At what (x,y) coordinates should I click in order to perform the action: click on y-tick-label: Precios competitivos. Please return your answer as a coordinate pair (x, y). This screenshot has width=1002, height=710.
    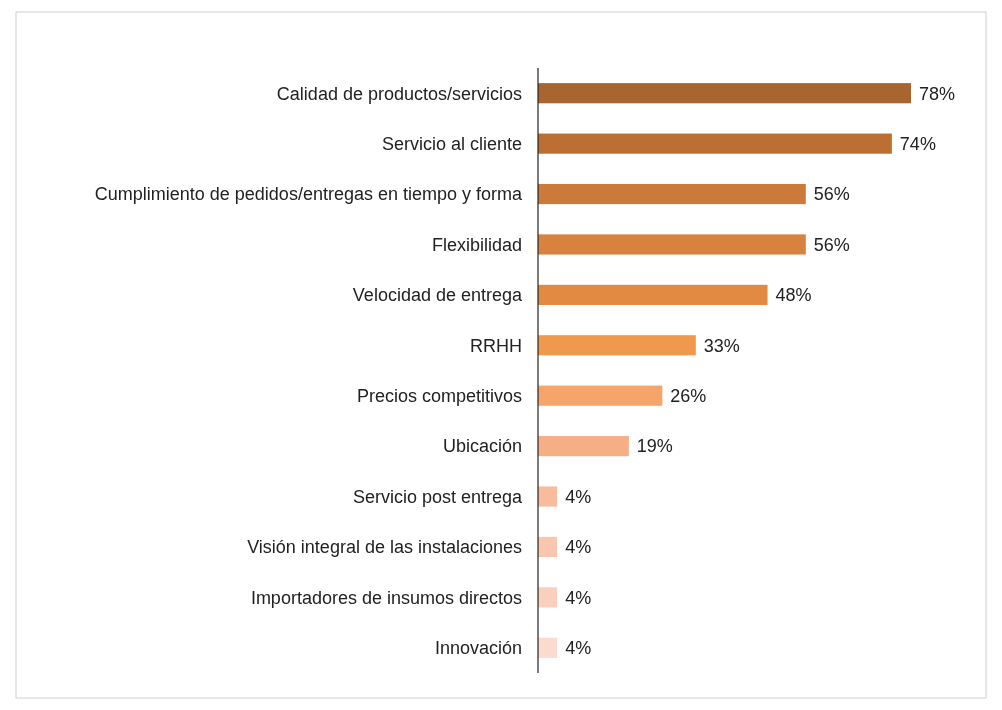
    Looking at the image, I should click on (439, 396).